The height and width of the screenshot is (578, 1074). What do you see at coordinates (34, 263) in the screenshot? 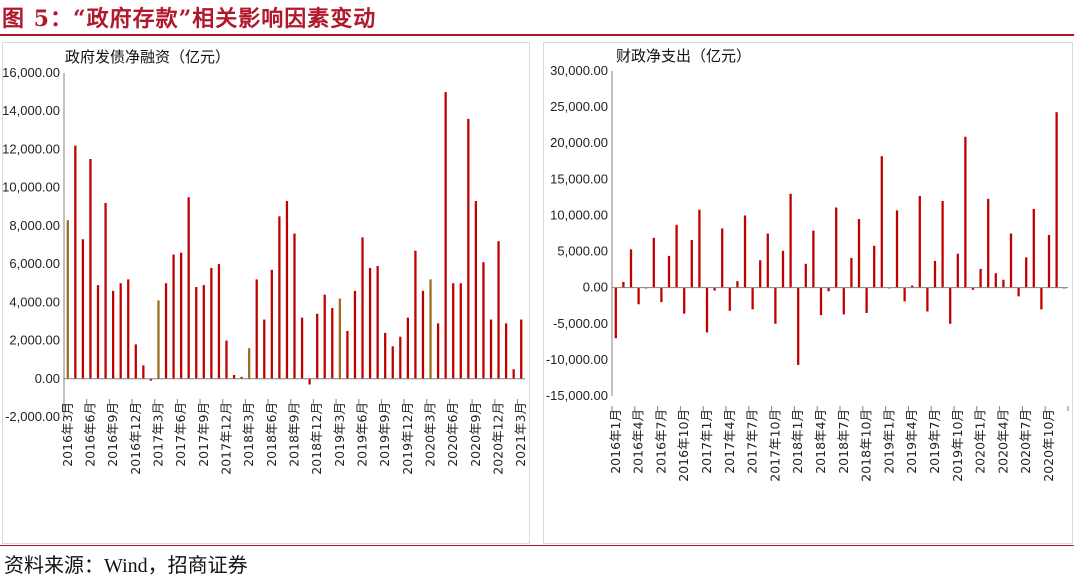
I see `y-tick-label: 6,000.00` at bounding box center [34, 263].